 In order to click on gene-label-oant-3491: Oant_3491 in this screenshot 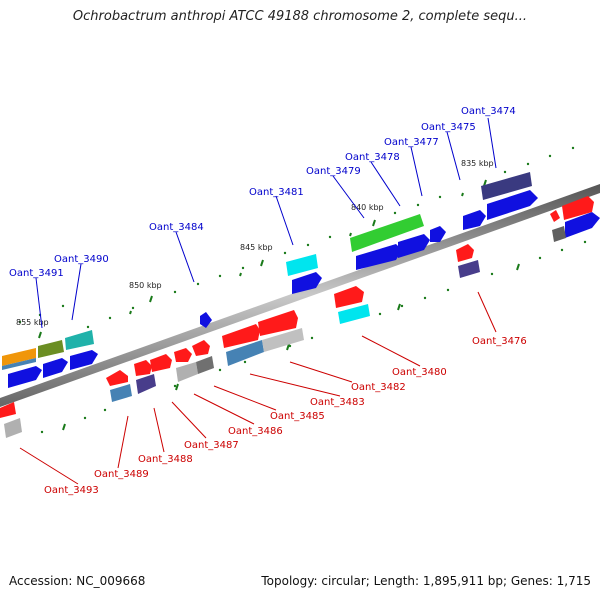, I will do `click(36, 273)`.